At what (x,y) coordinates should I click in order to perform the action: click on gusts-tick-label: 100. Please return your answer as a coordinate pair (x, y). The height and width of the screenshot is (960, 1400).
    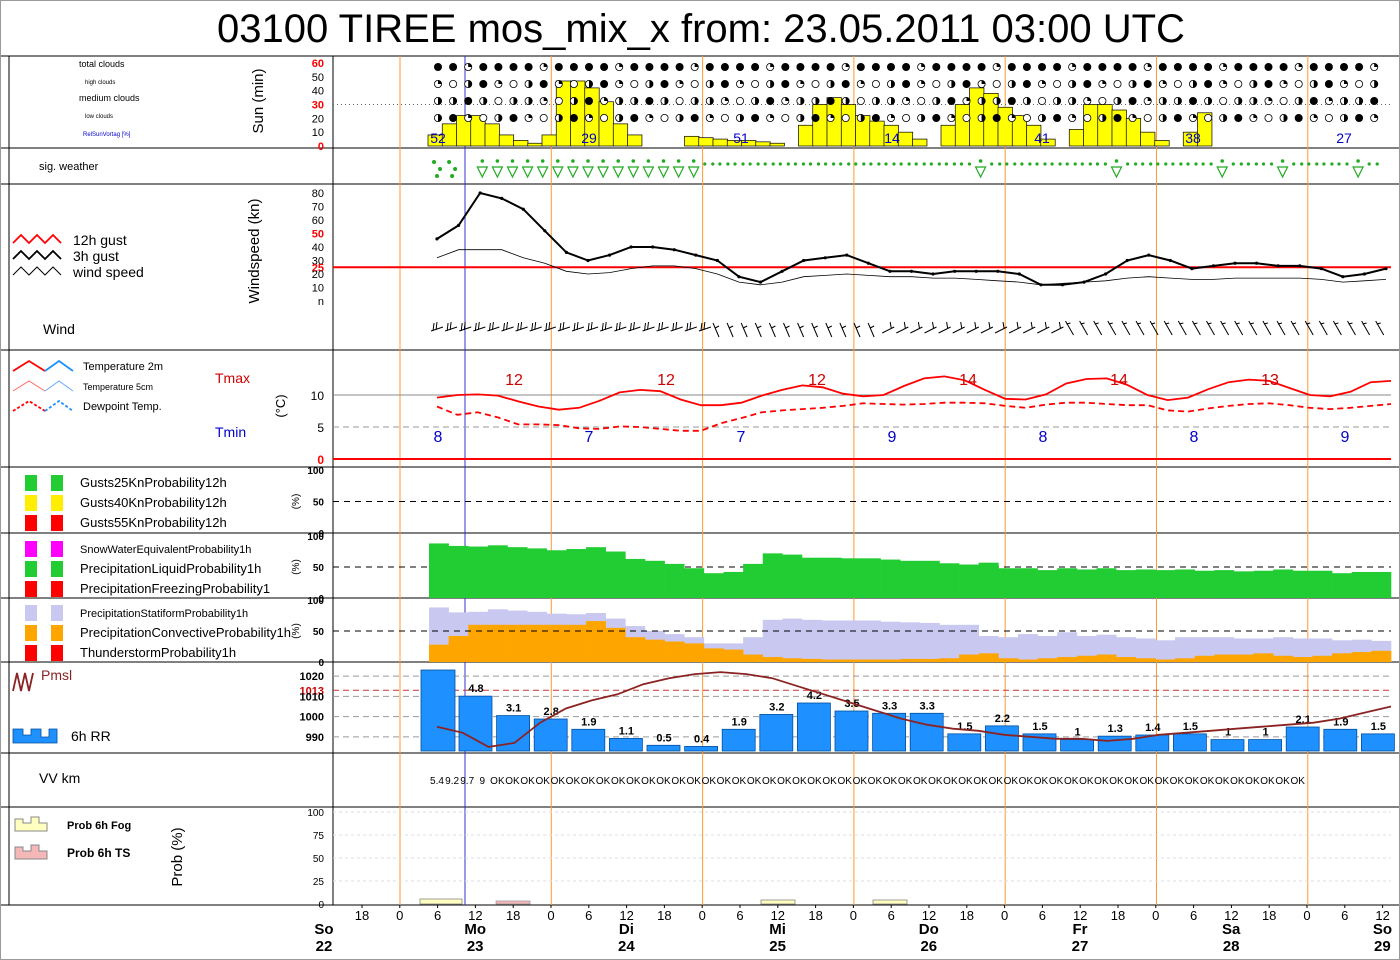
    Looking at the image, I should click on (315, 471).